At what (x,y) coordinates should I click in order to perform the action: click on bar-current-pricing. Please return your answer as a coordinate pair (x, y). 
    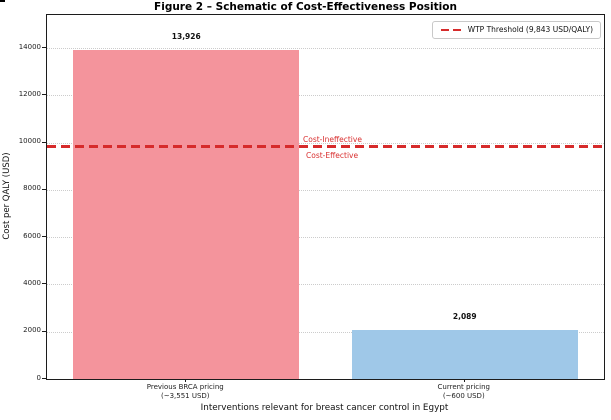
    Looking at the image, I should click on (464, 354).